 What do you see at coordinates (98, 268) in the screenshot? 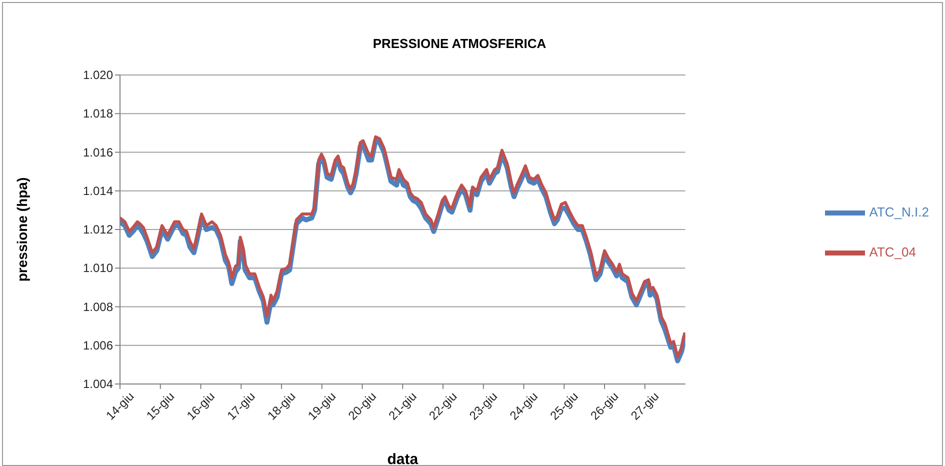
I see `y-tick-label: 1.010` at bounding box center [98, 268].